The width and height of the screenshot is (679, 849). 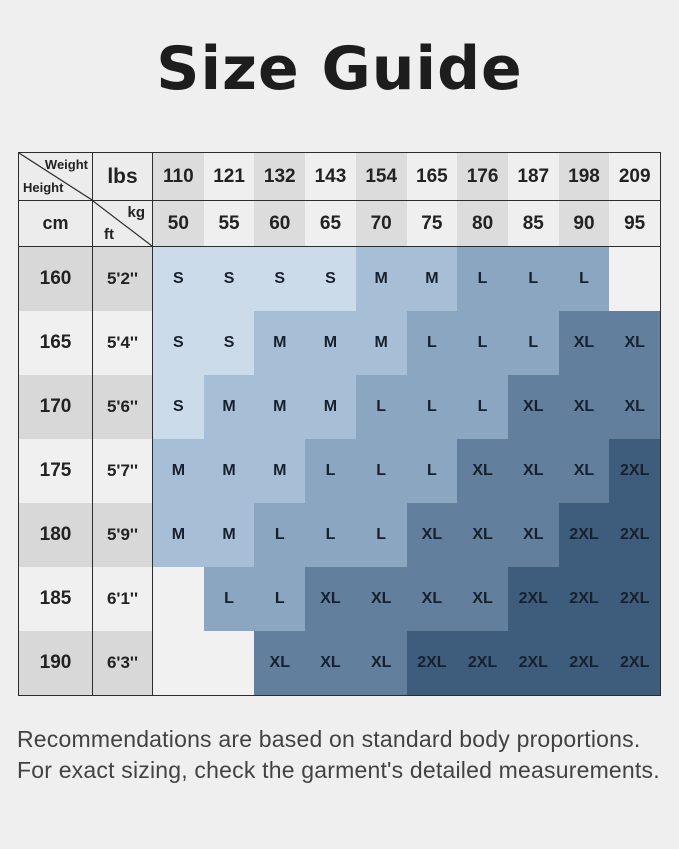 What do you see at coordinates (432, 176) in the screenshot?
I see `weight-lbs-cell: 165` at bounding box center [432, 176].